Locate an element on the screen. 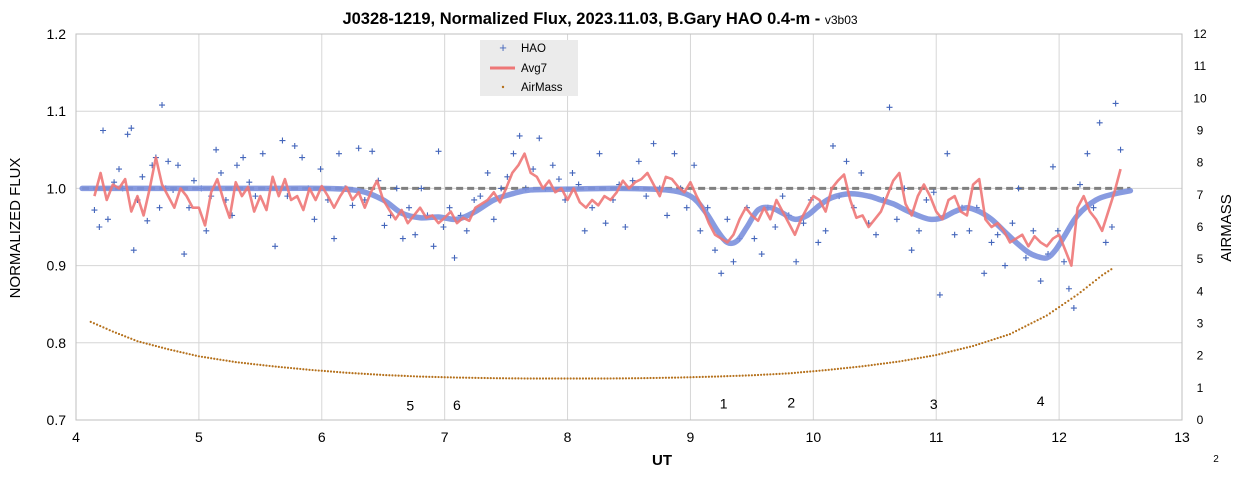 Image resolution: width=1246 pixels, height=479 pixels. legend-label-avg7: Avg7 is located at coordinates (534, 69).